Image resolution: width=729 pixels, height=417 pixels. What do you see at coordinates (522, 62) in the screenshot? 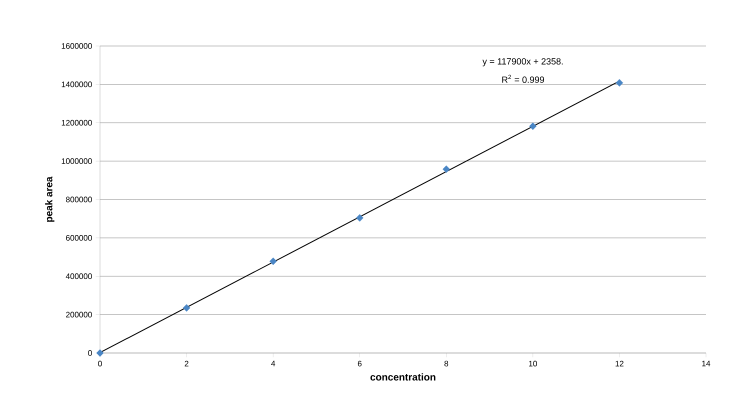
I see `annotation: y = 117900x + 2358.` at bounding box center [522, 62].